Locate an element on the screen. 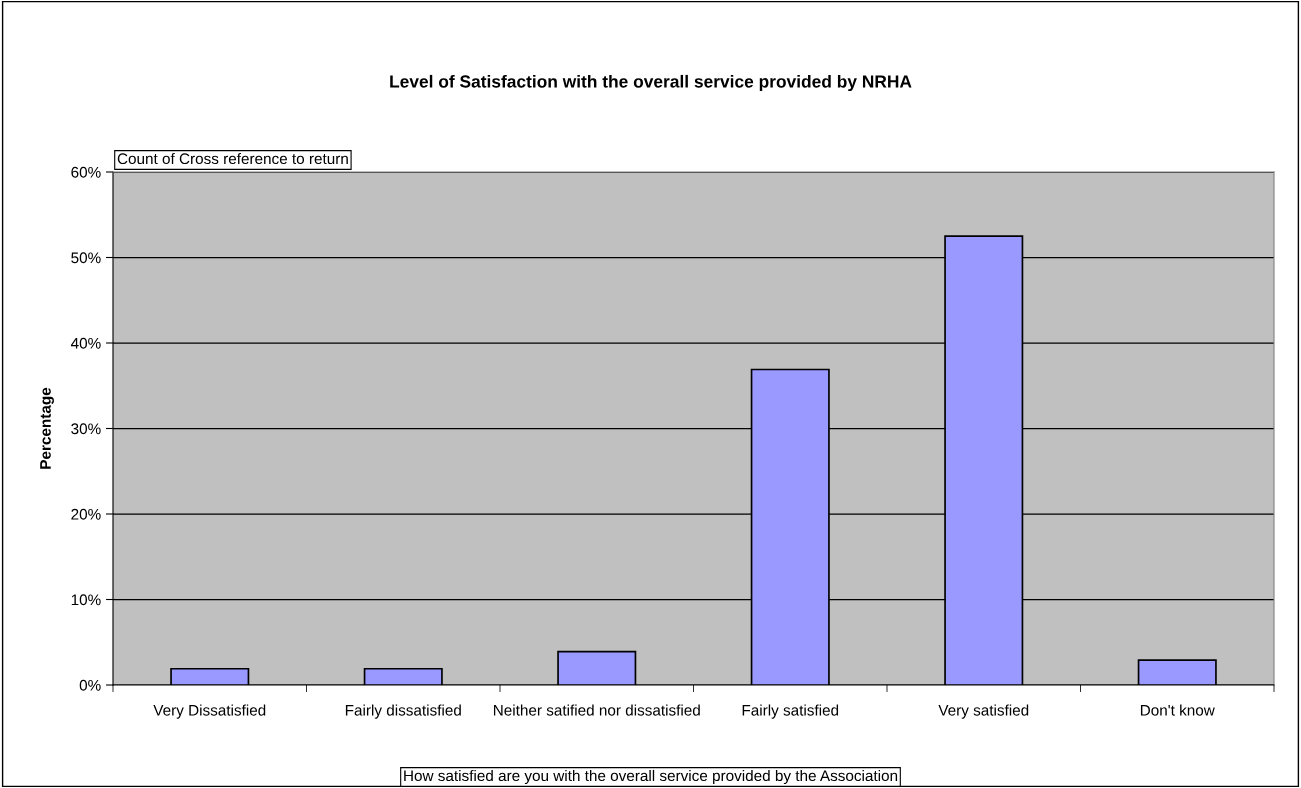 Image resolution: width=1301 pixels, height=788 pixels. y-tick-label: 60% is located at coordinates (86, 172).